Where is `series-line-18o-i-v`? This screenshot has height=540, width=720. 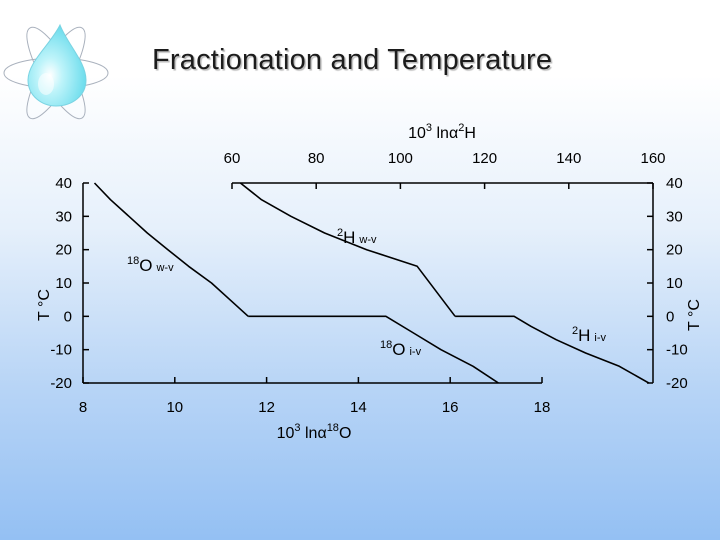
series-line-18o-i-v is located at coordinates (373, 349).